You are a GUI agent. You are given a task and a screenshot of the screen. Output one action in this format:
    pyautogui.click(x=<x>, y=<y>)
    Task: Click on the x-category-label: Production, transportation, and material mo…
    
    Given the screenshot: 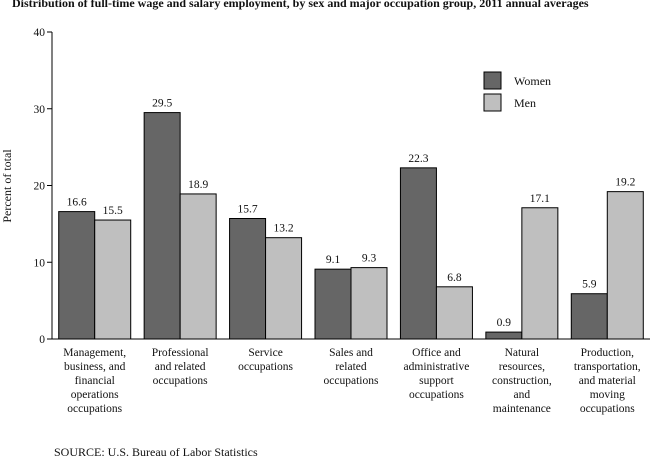 What is the action you would take?
    pyautogui.click(x=607, y=381)
    